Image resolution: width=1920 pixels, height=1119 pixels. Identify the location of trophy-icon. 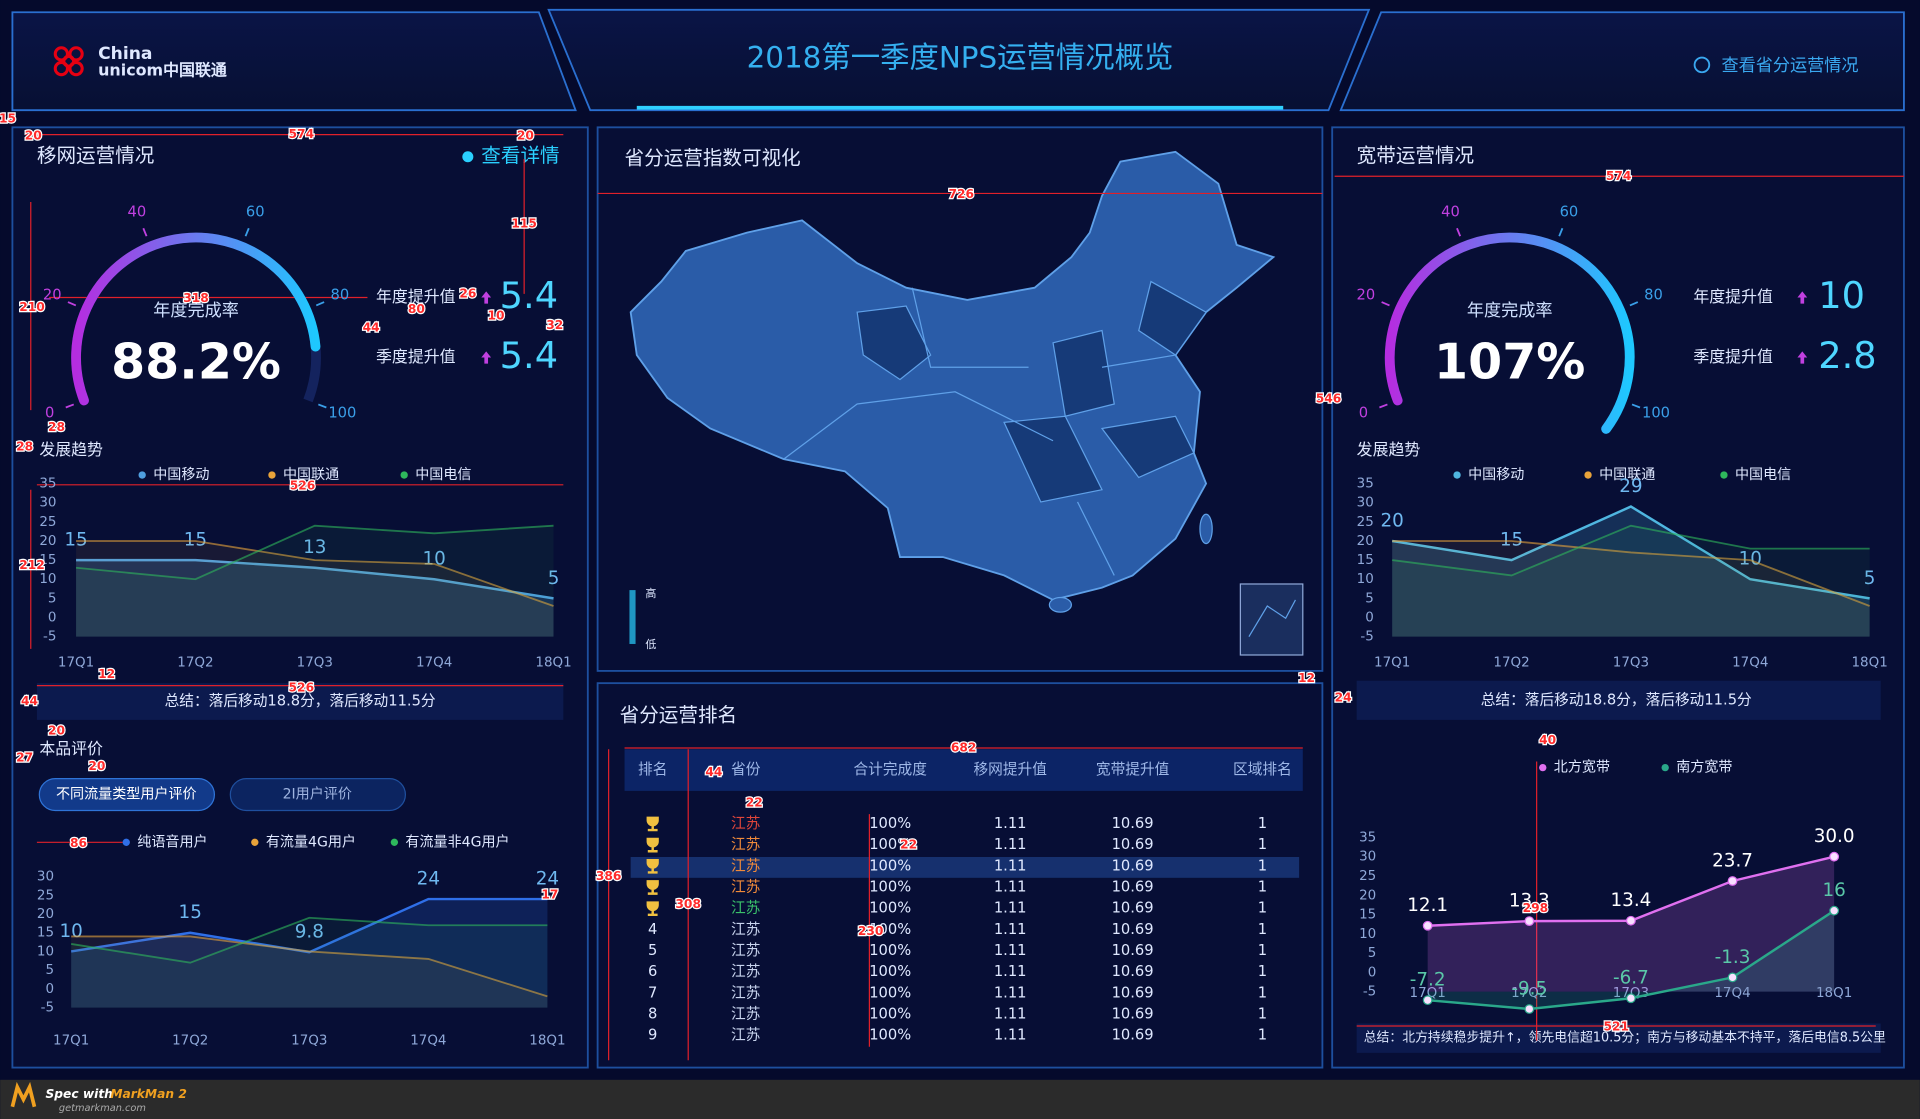
(652, 866).